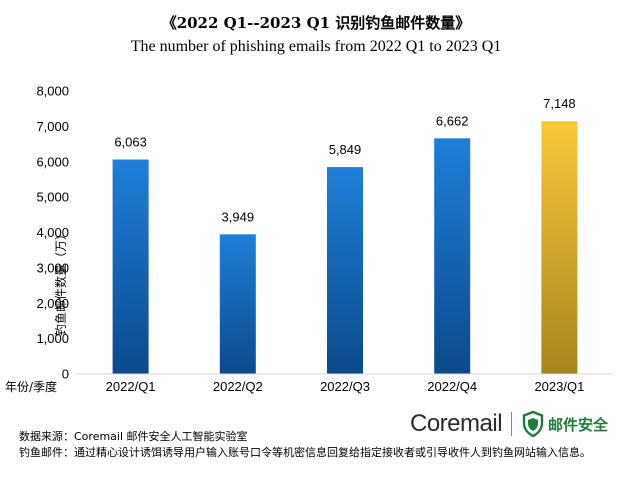 This screenshot has height=479, width=633. What do you see at coordinates (238, 216) in the screenshot?
I see `bar-value-label: 3,949` at bounding box center [238, 216].